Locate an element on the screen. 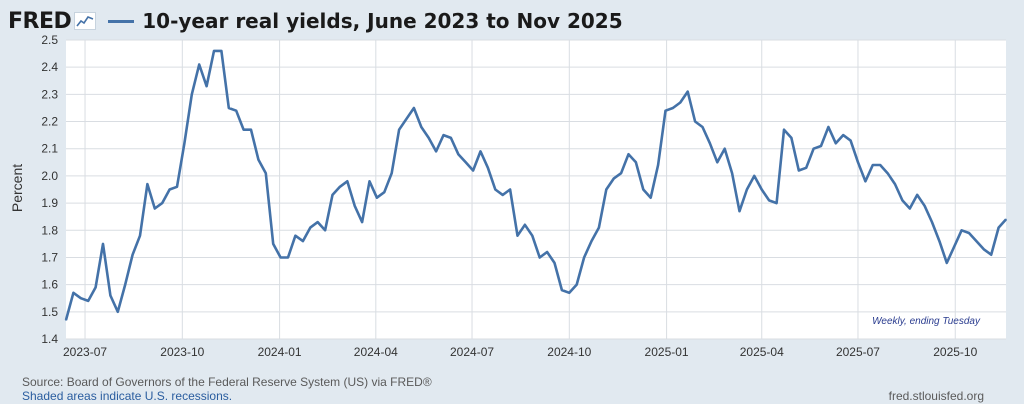 The image size is (1024, 404). x-tick-label: 2023-07 is located at coordinates (85, 352).